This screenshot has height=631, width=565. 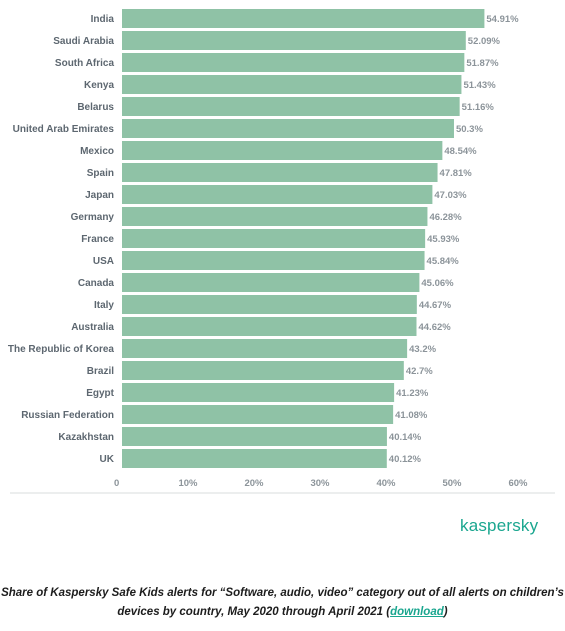 I want to click on category-label: Australia, so click(x=92, y=327).